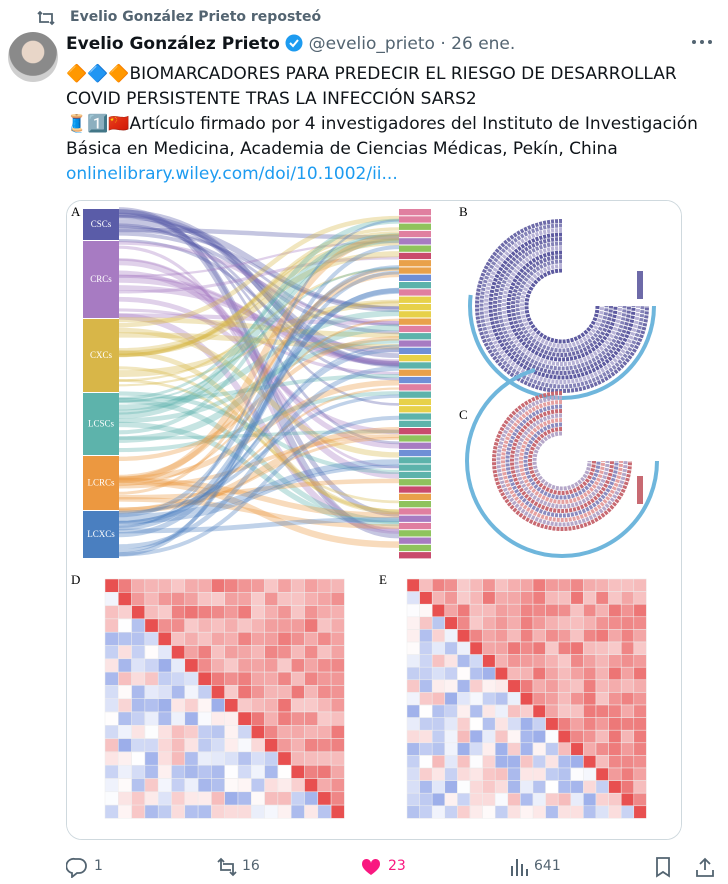 Image resolution: width=728 pixels, height=884 pixels. I want to click on like-icon, so click(371, 867).